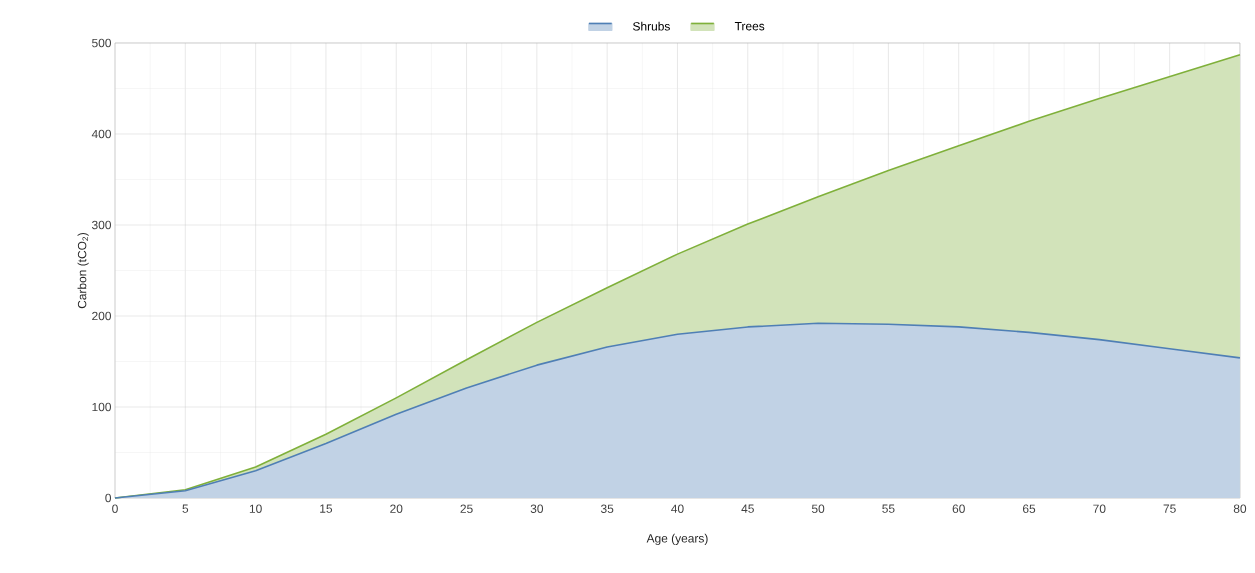  I want to click on x-tick-label: 40, so click(677, 508).